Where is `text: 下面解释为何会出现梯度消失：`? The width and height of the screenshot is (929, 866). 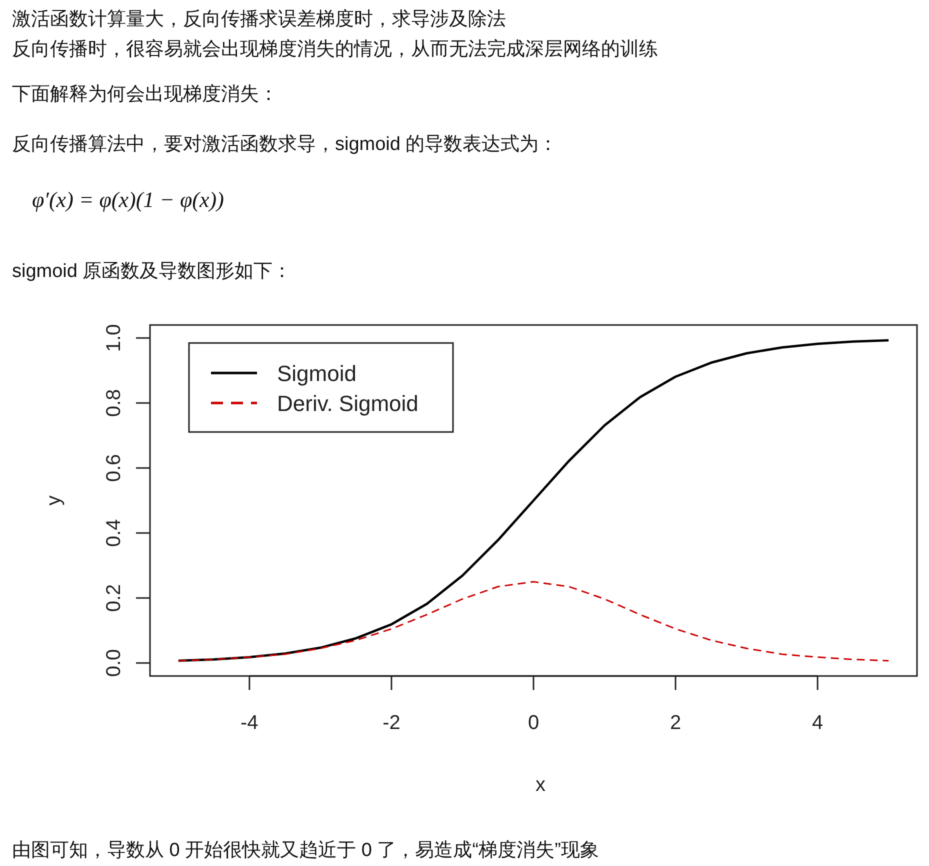
text: 下面解释为何会出现梯度消失： is located at coordinates (145, 94).